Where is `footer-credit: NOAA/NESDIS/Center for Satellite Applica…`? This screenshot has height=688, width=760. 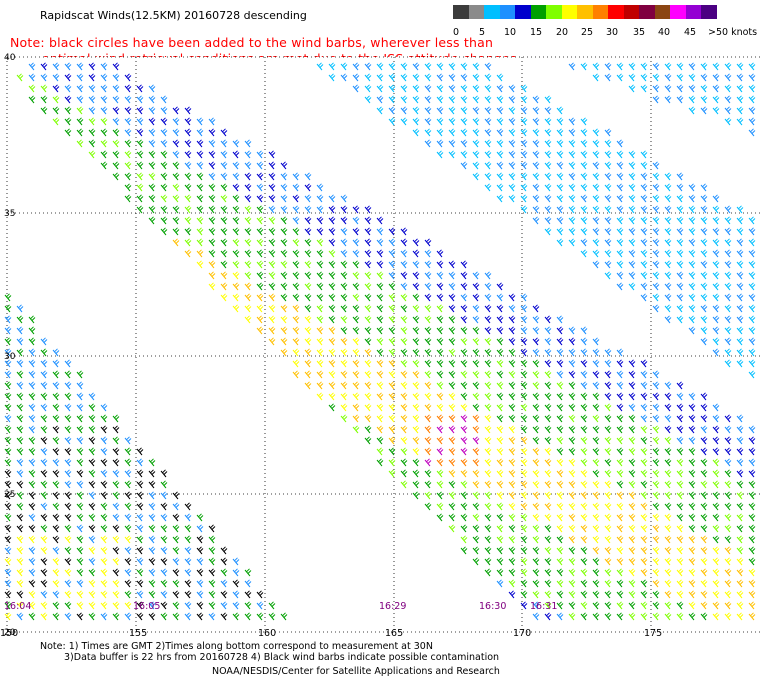 footer-credit: NOAA/NESDIS/Center for Satellite Applica… is located at coordinates (356, 671).